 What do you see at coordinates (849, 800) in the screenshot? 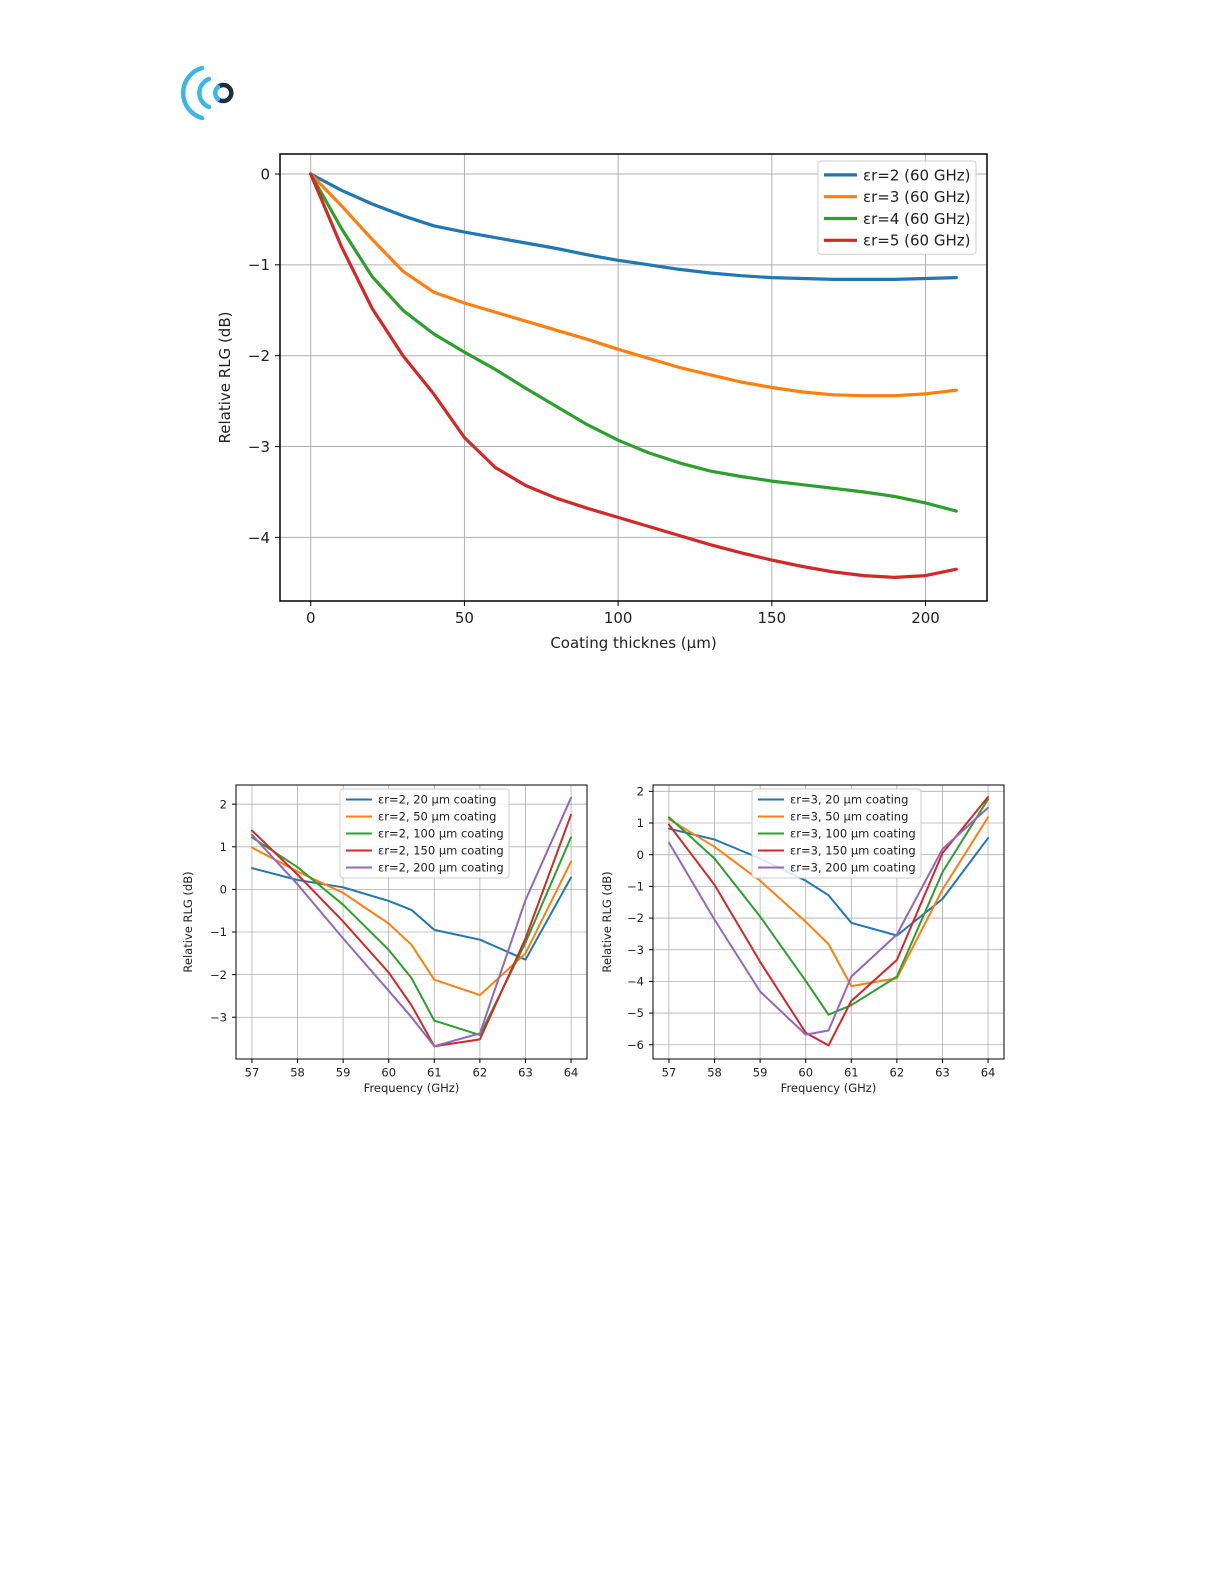
I see `legend-label: εr=3, 20 µm coating` at bounding box center [849, 800].